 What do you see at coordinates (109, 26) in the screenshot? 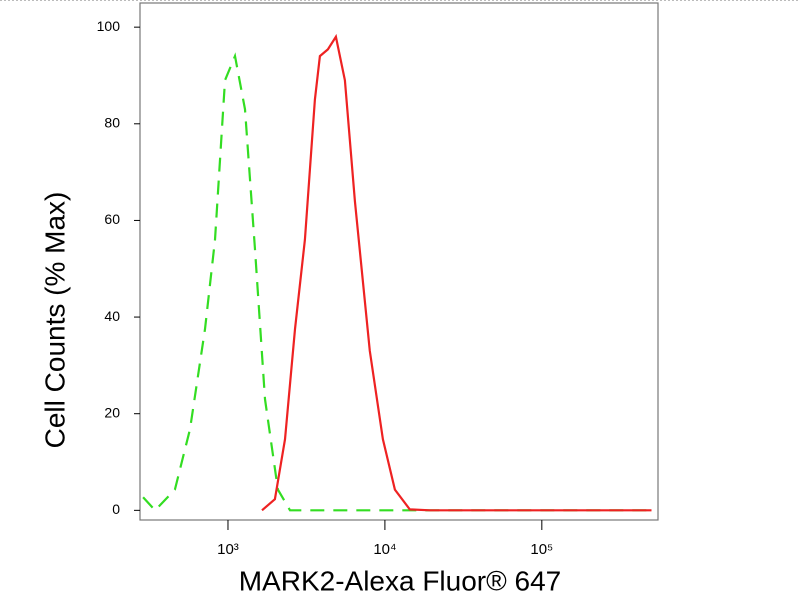
I see `y-tick-label: 100` at bounding box center [109, 26].